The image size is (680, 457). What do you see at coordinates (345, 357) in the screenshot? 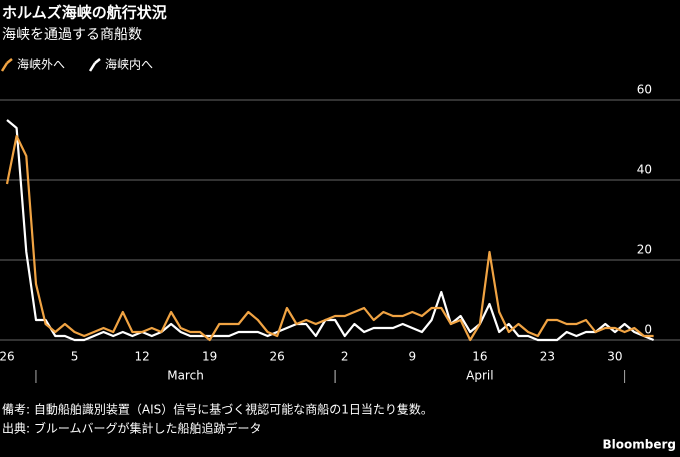
I see `x-tick-label: 2` at bounding box center [345, 357].